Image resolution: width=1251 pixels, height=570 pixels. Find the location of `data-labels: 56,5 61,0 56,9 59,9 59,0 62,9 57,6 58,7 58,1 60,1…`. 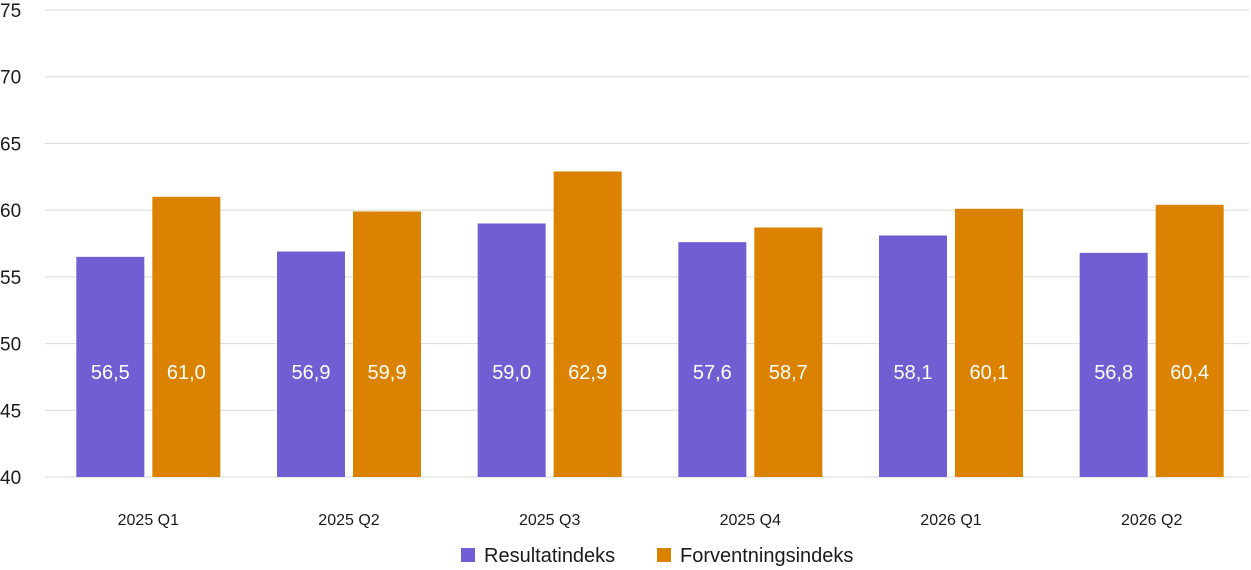

data-labels: 56,5 61,0 56,9 59,9 59,0 62,9 57,6 58,7 58,1 60,1… is located at coordinates (650, 373).